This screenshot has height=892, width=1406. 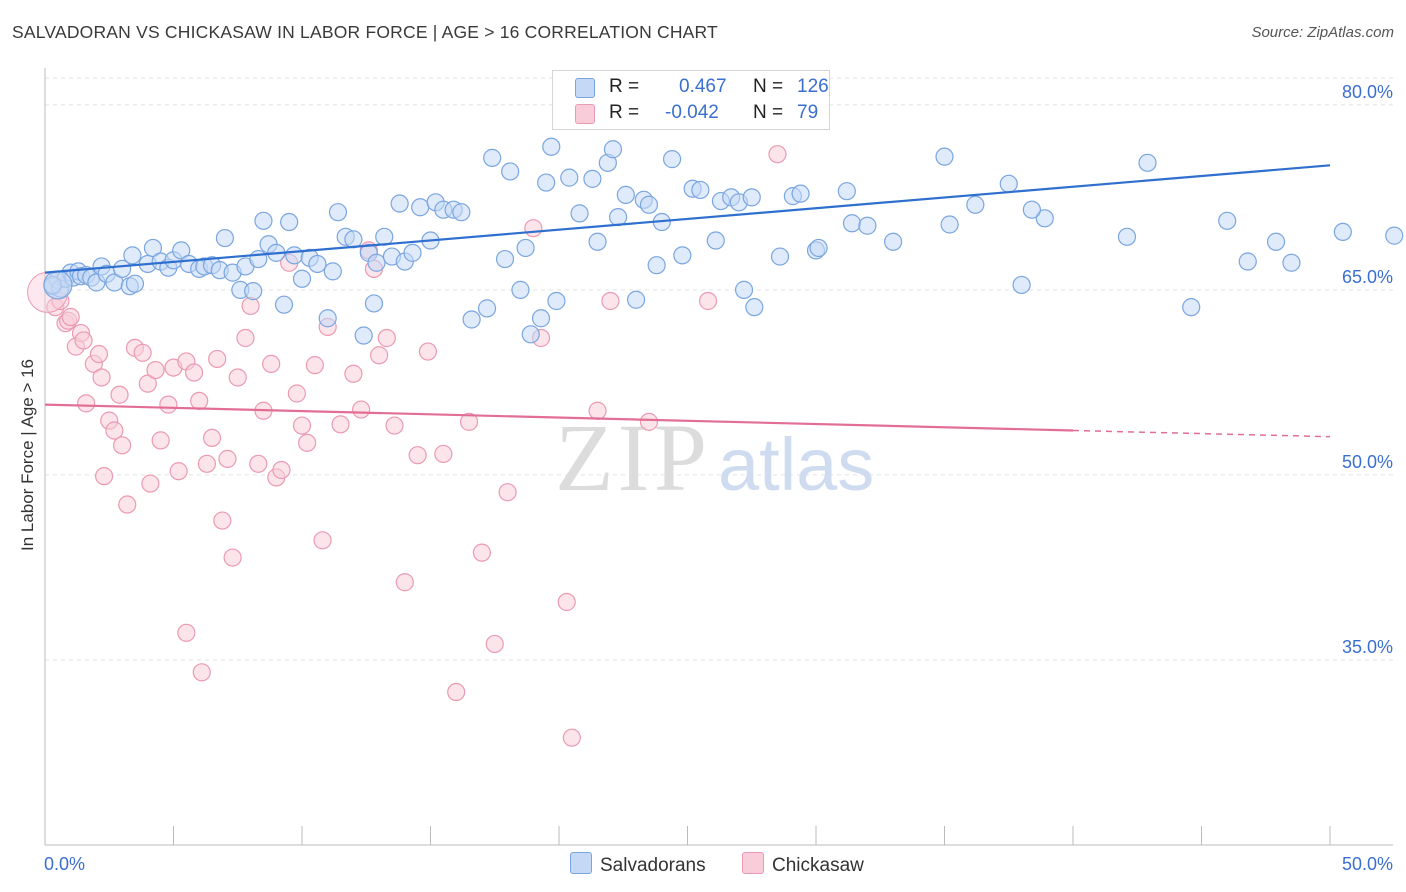 I want to click on salvadorans-trend-line, so click(x=687, y=219).